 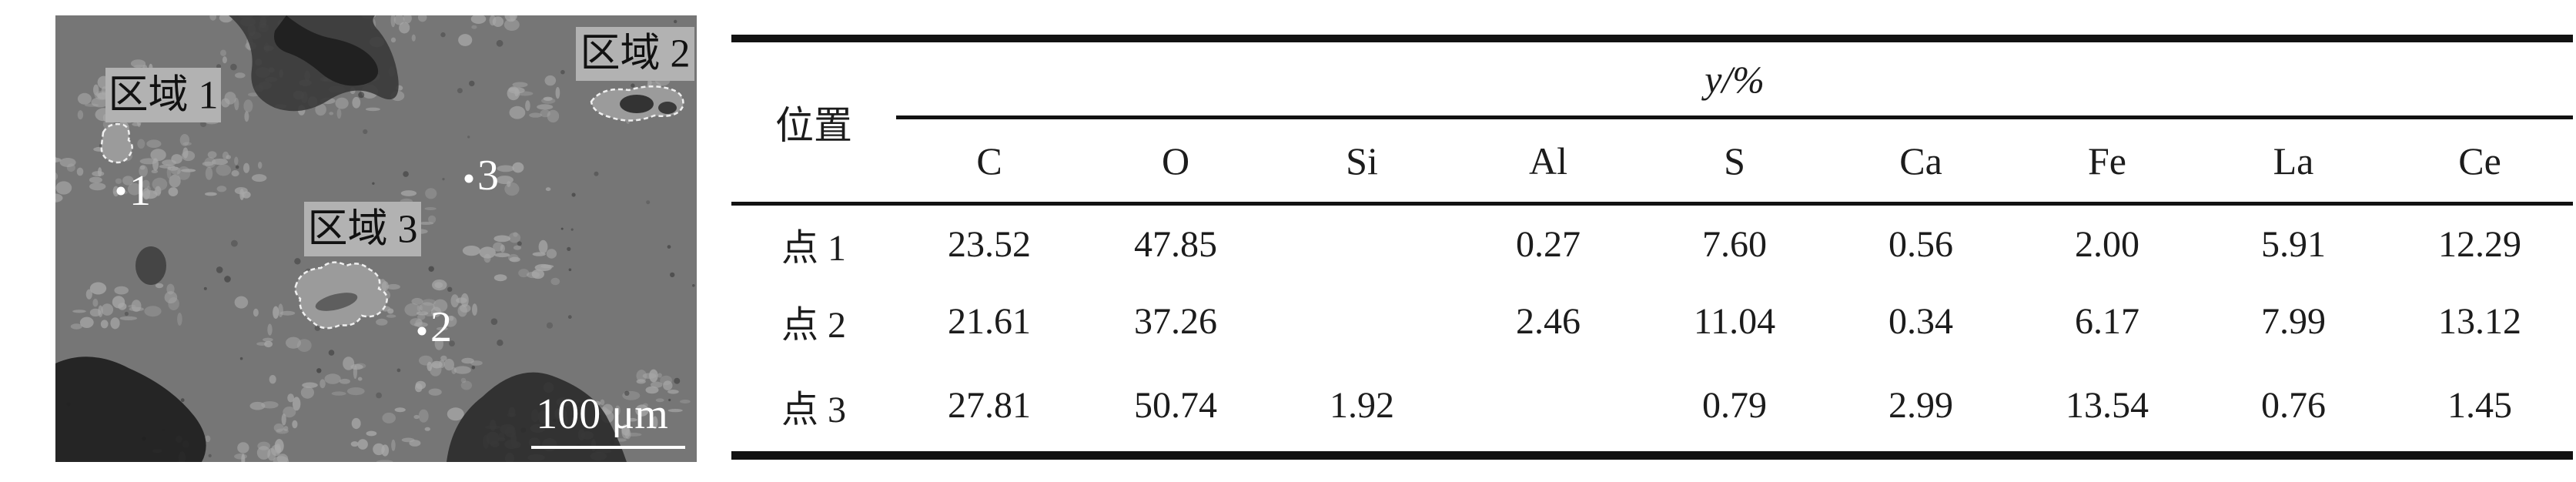 I want to click on element-header-la: La, so click(x=2293, y=161).